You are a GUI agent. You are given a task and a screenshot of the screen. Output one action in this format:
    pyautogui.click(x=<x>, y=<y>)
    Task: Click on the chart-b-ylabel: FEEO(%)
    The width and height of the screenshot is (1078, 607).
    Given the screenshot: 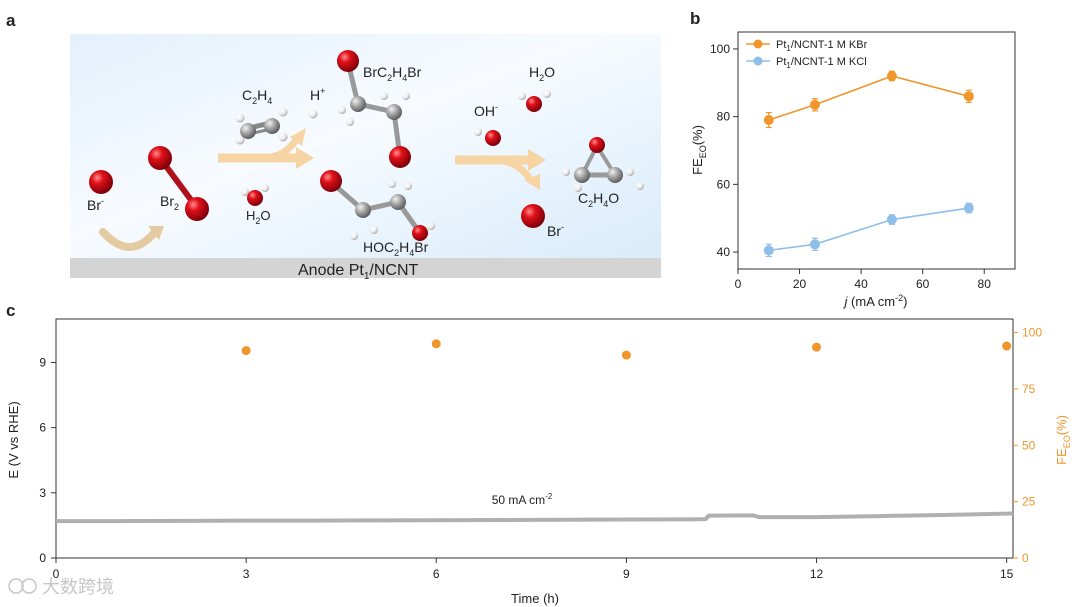 What is the action you would take?
    pyautogui.click(x=699, y=150)
    